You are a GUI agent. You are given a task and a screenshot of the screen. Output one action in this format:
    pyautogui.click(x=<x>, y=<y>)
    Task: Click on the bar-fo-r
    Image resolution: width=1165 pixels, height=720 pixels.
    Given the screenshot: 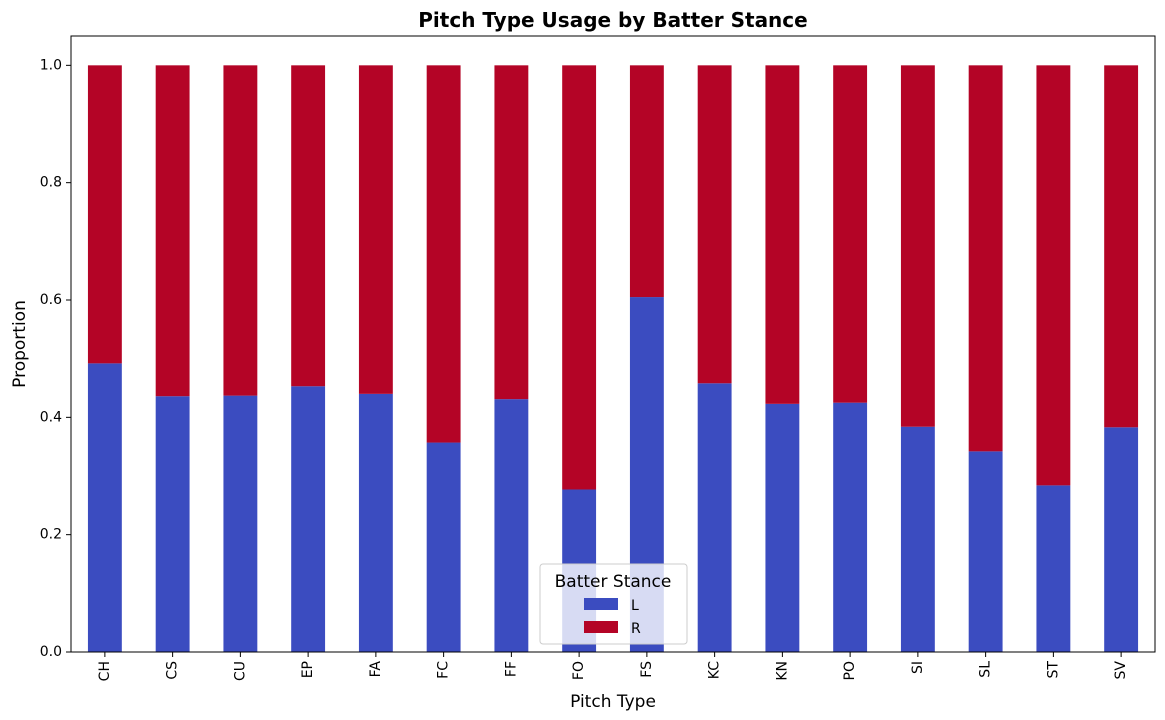 What is the action you would take?
    pyautogui.click(x=579, y=277)
    